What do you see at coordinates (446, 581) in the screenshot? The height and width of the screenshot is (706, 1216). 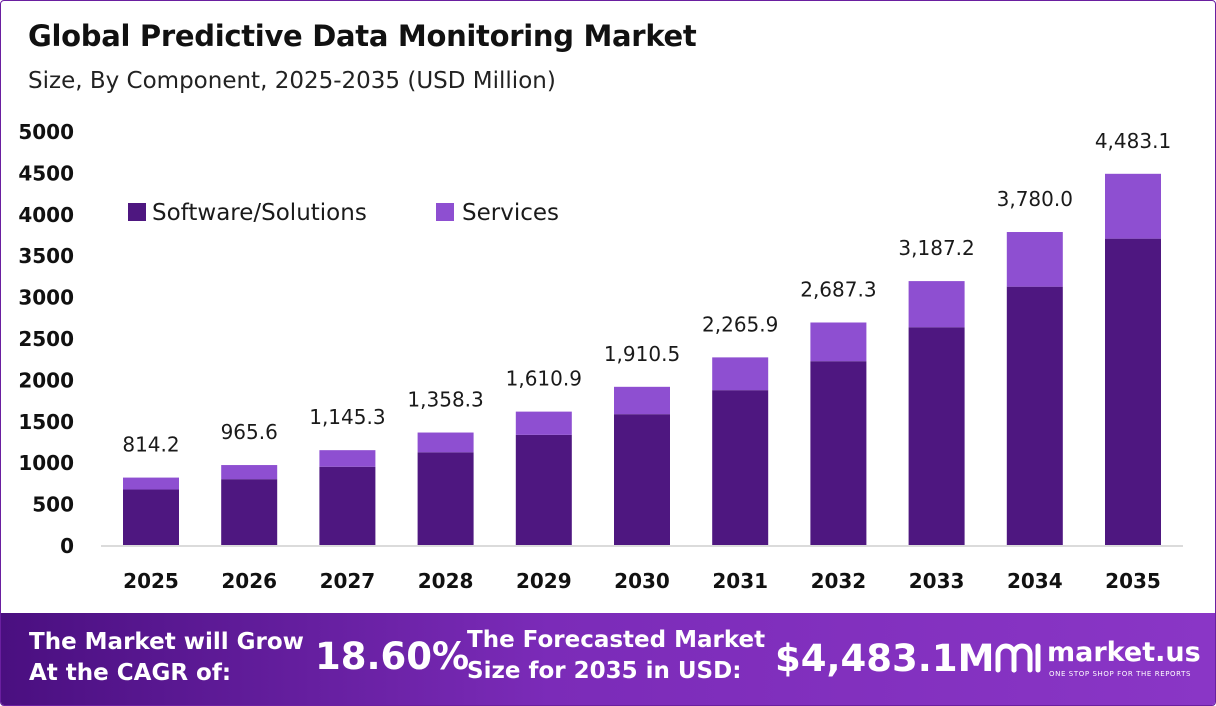 I see `x-tick-label: 2028` at bounding box center [446, 581].